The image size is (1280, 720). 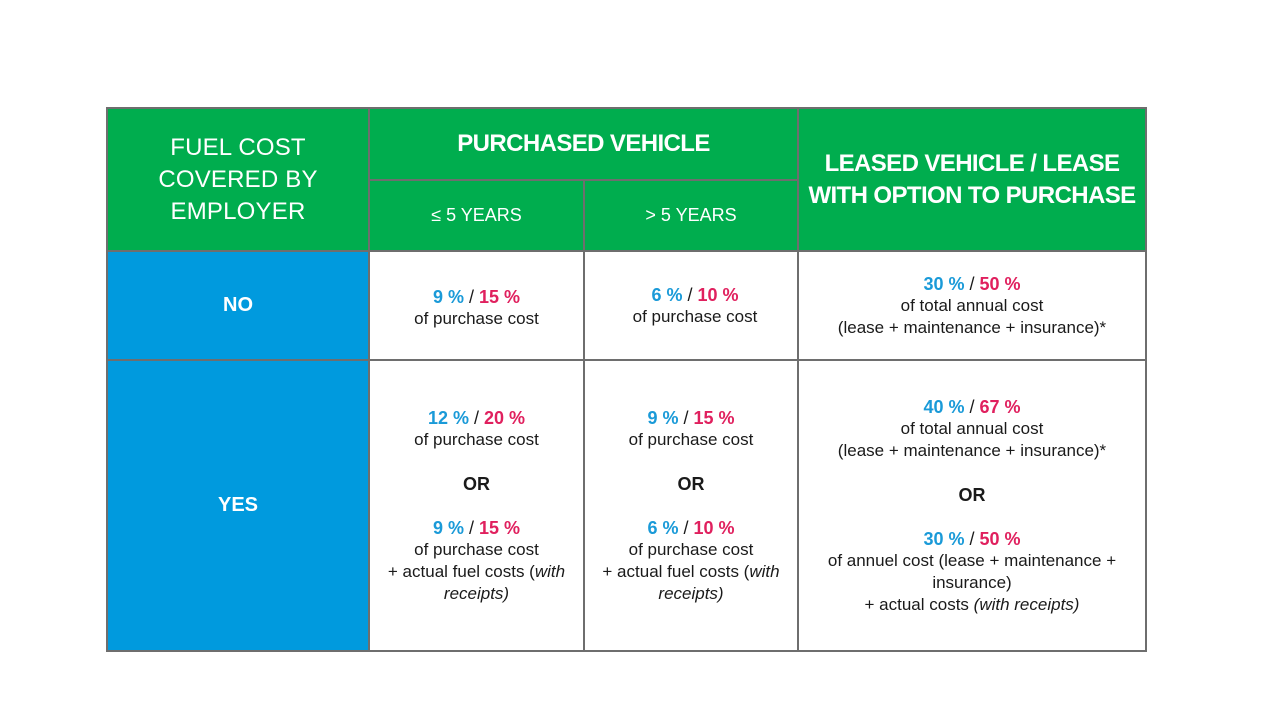 I want to click on header-le5-label: ≤ 5 YEARS, so click(x=476, y=215).